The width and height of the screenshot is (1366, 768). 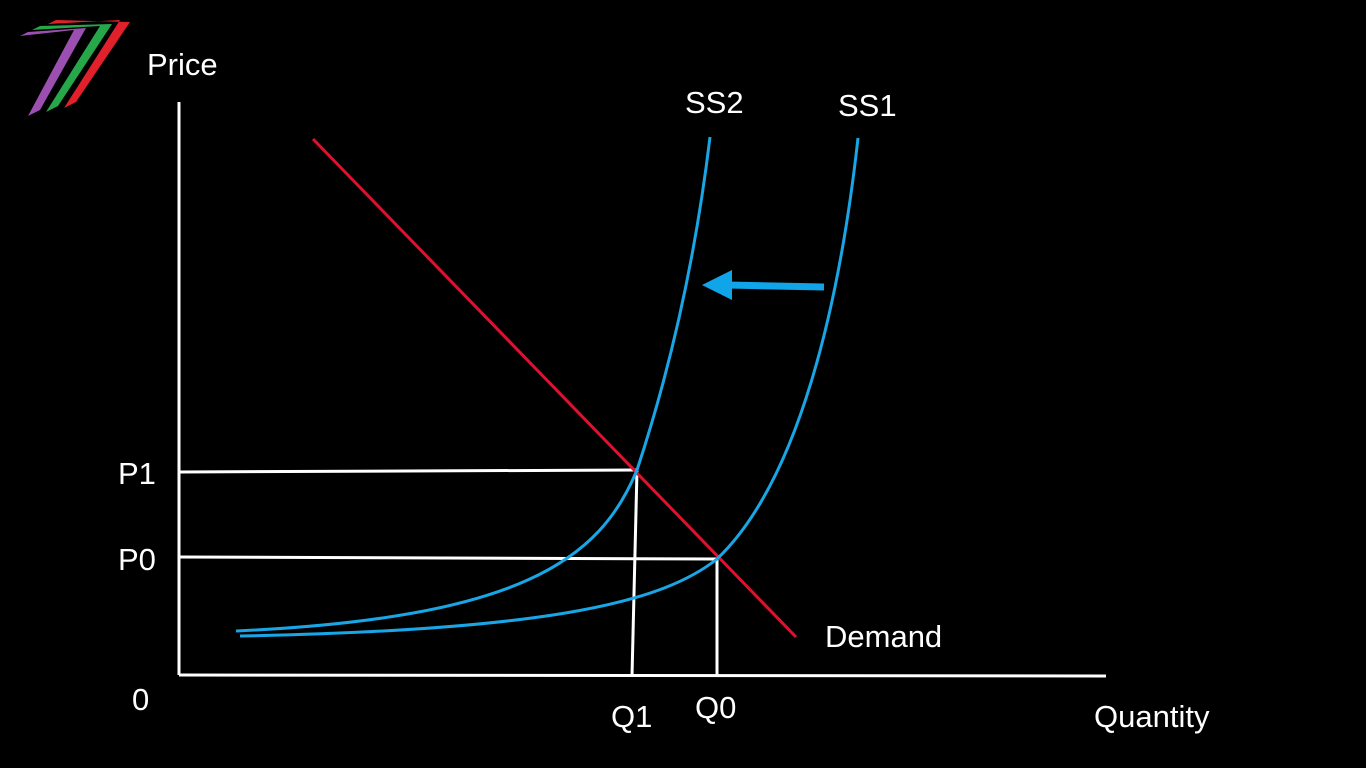 I want to click on origin-label: 0, so click(x=140, y=699).